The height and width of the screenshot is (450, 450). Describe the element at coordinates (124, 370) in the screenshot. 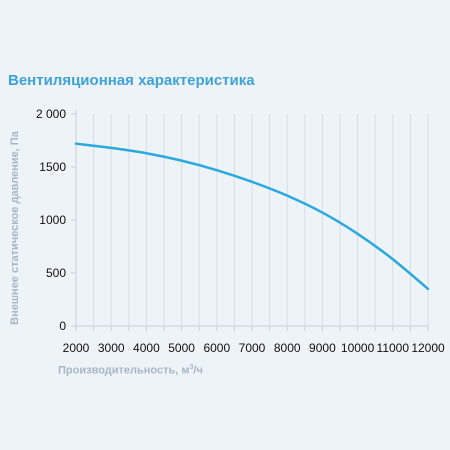

I see `x-axis-label-text: Производительность, м` at that location.